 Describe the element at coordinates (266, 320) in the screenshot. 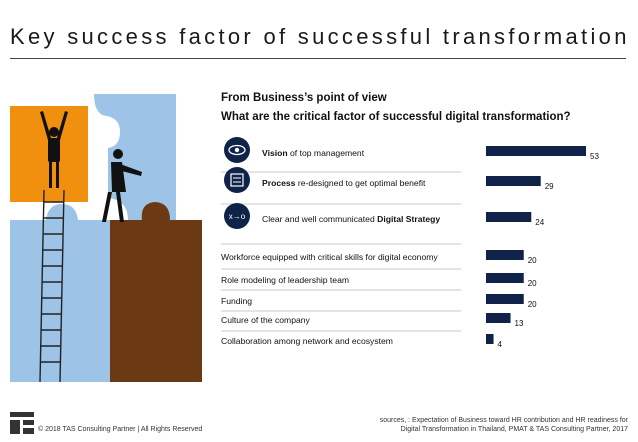

I see `category-label-7: Culture of the company` at that location.